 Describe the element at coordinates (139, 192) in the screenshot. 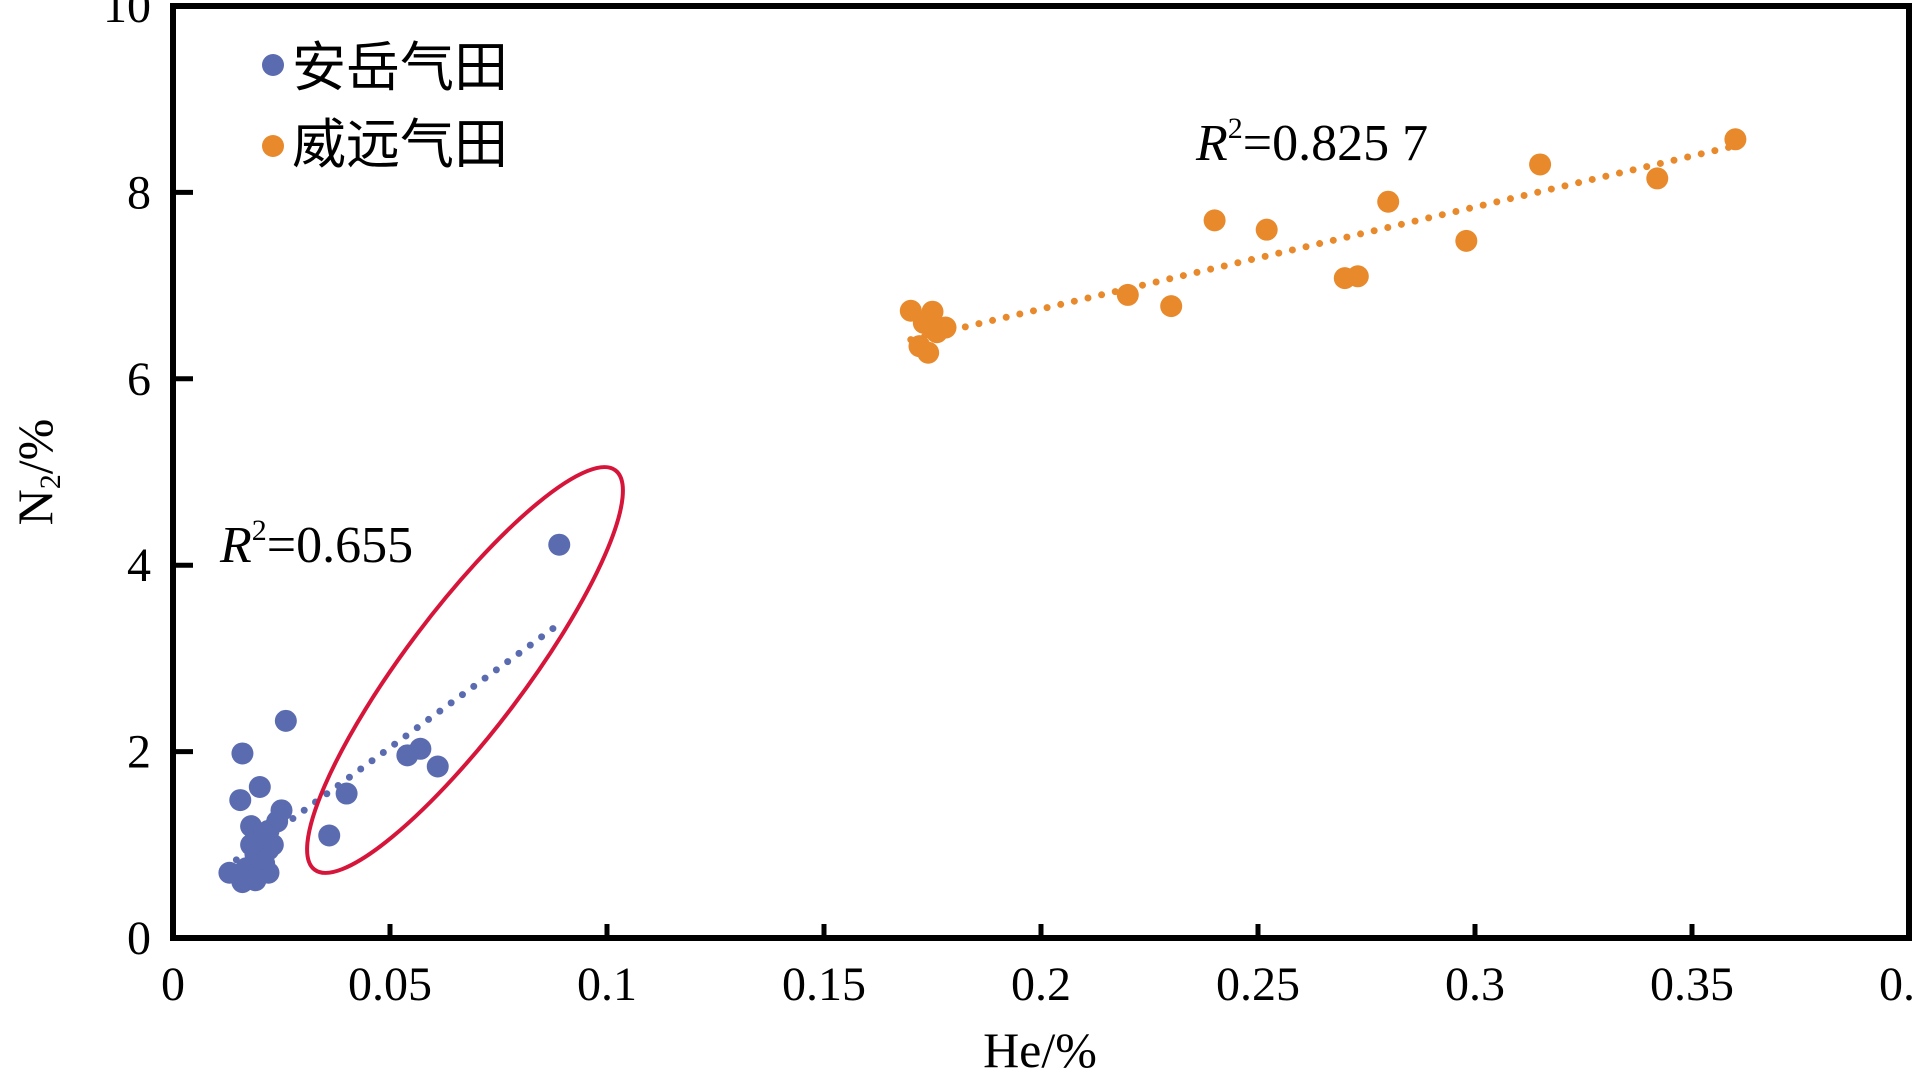

I see `y-tick-label: 8` at that location.